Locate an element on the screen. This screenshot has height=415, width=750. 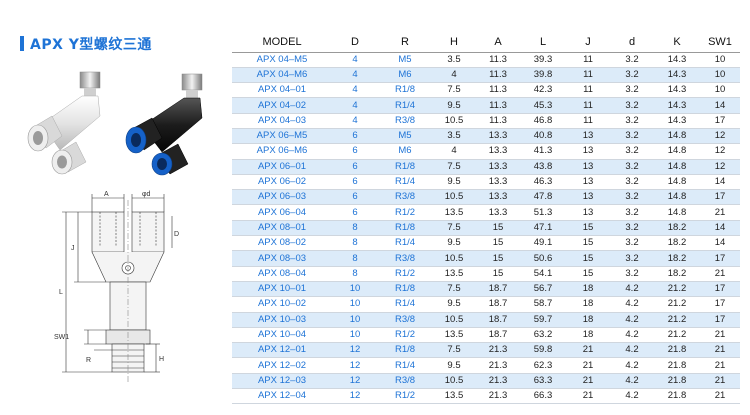
cell-l: 46.8 is located at coordinates (543, 121).